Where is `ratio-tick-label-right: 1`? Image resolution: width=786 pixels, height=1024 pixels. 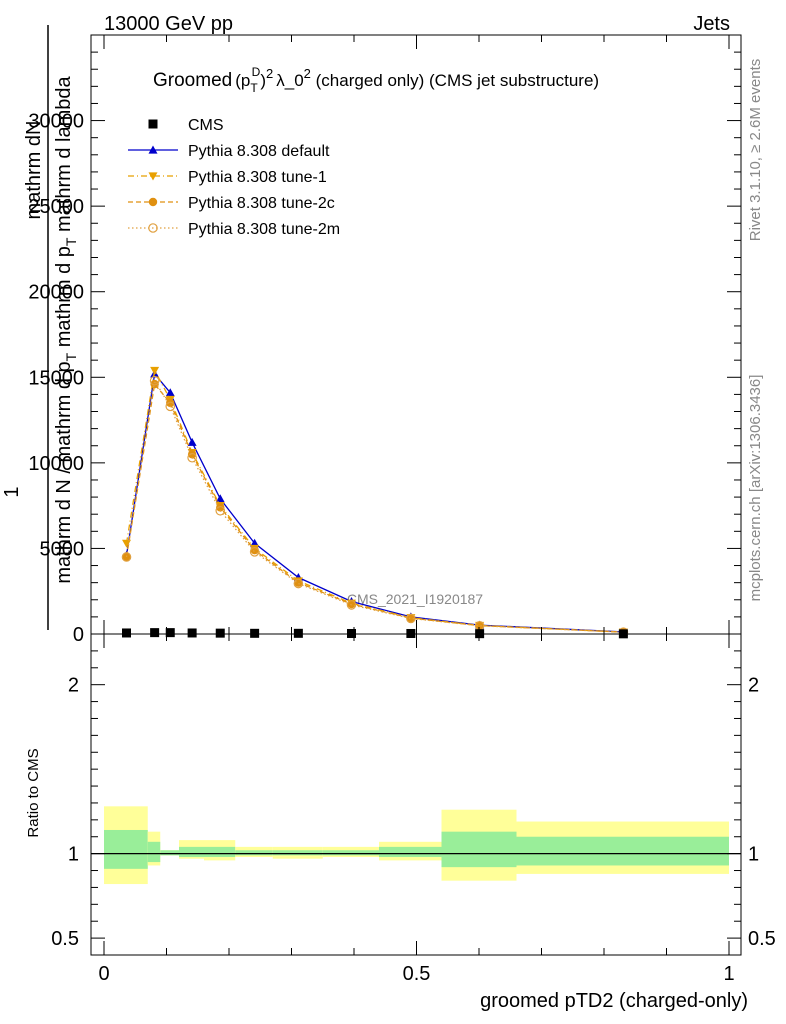
ratio-tick-label-right: 1 is located at coordinates (753, 855).